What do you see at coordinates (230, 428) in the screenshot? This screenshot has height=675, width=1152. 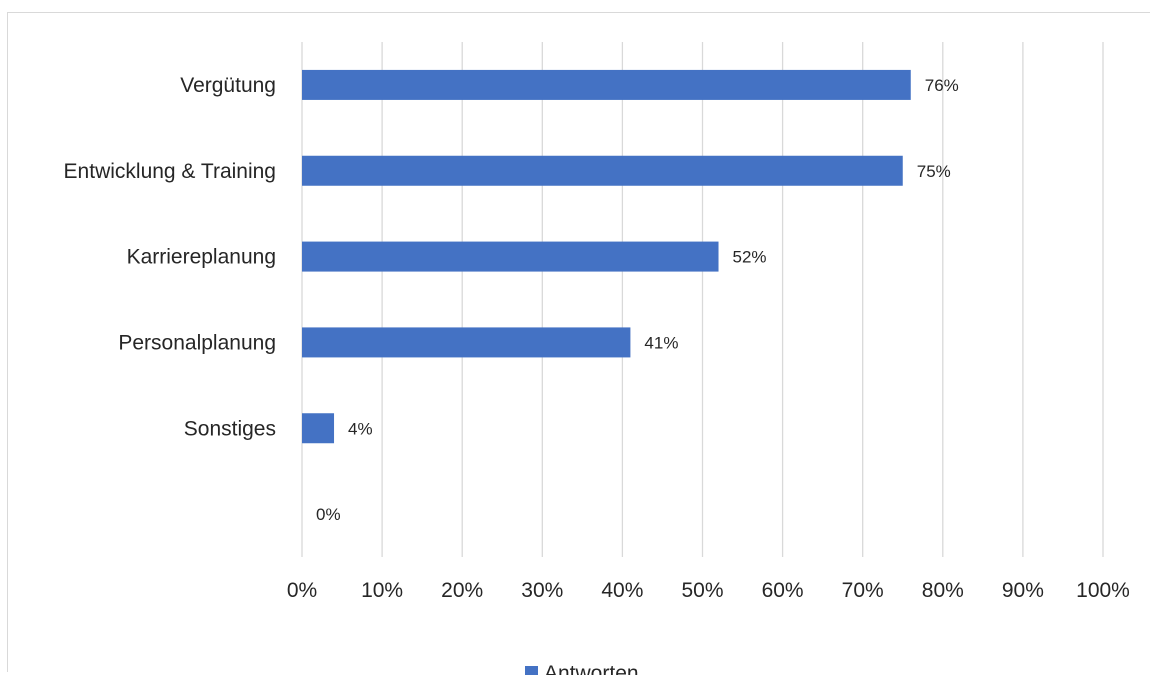 I see `category-label: Sonstiges` at bounding box center [230, 428].